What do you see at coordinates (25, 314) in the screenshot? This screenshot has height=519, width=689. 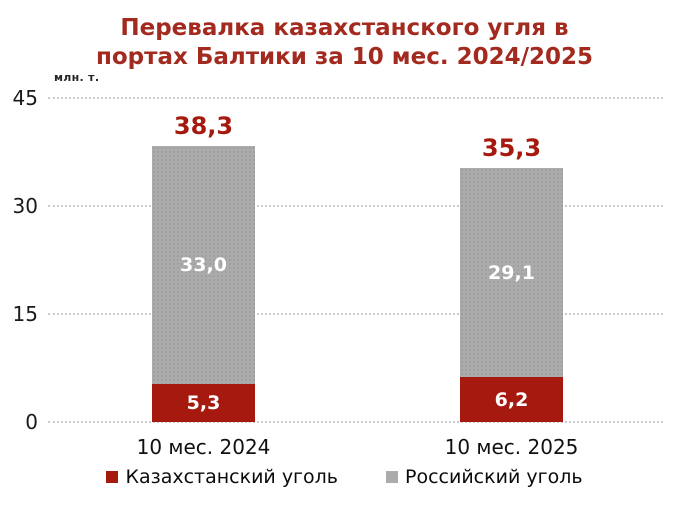 I see `y-tick-label-15: 15` at bounding box center [25, 314].